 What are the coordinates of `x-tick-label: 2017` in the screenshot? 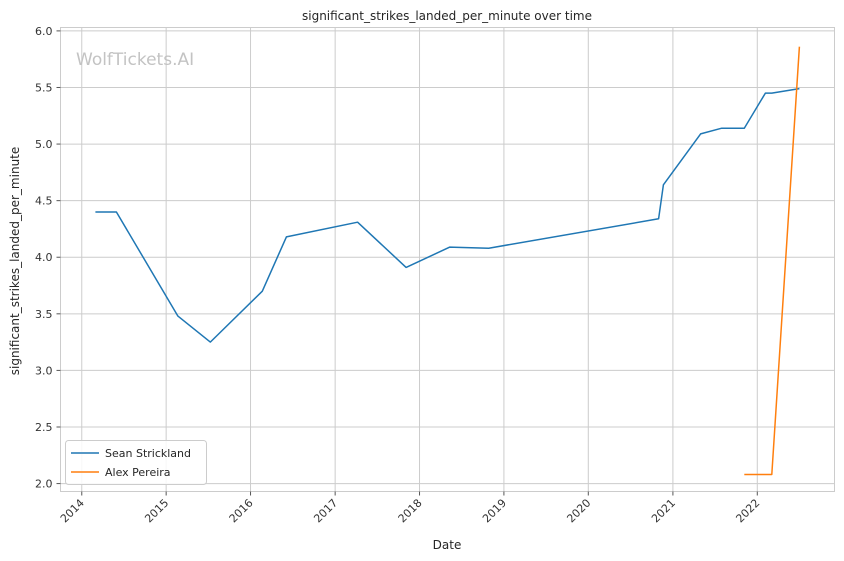 It's located at (325, 510).